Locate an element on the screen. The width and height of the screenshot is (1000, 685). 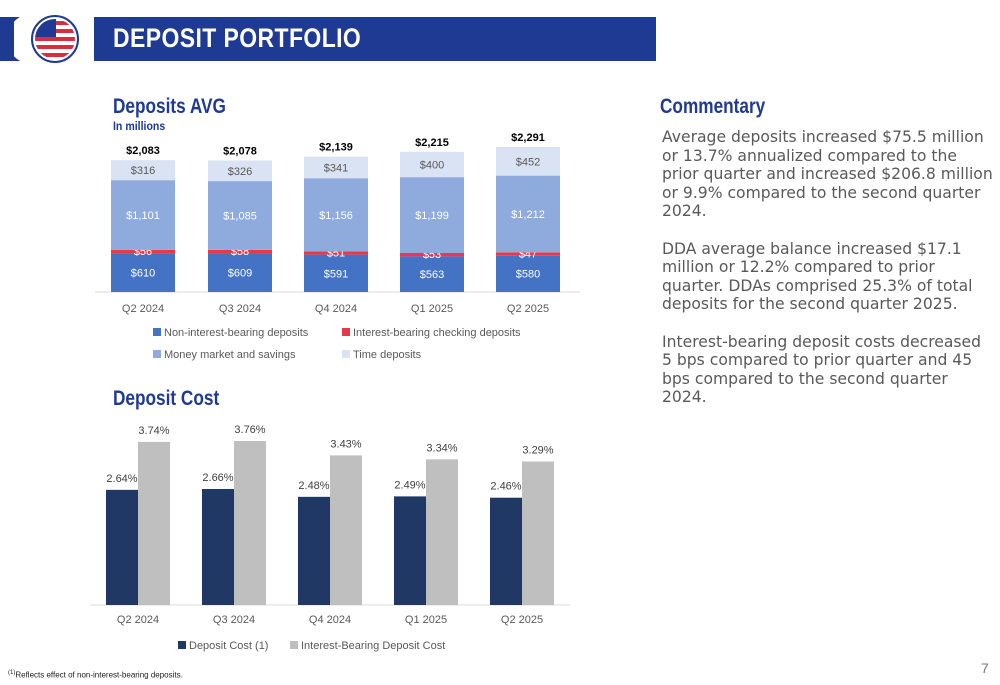
cost-data-label: 2.48% is located at coordinates (313, 486).